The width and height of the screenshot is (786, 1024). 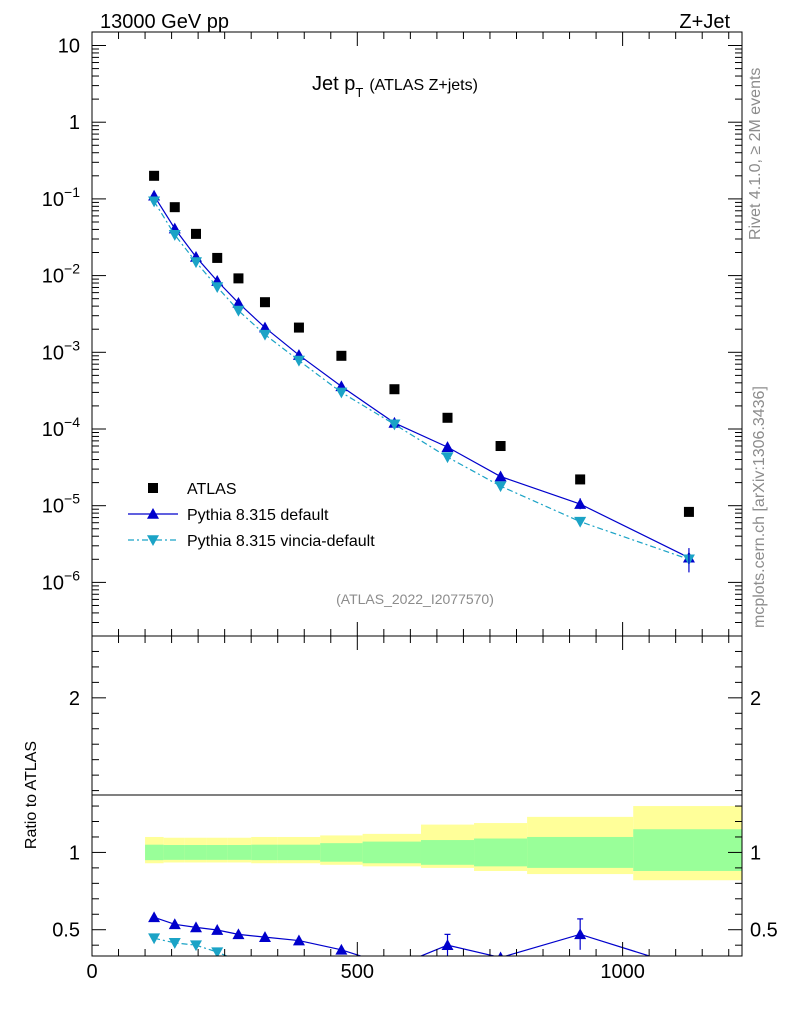 I want to click on y-tick-label: 10⁻⁶, so click(x=61, y=580).